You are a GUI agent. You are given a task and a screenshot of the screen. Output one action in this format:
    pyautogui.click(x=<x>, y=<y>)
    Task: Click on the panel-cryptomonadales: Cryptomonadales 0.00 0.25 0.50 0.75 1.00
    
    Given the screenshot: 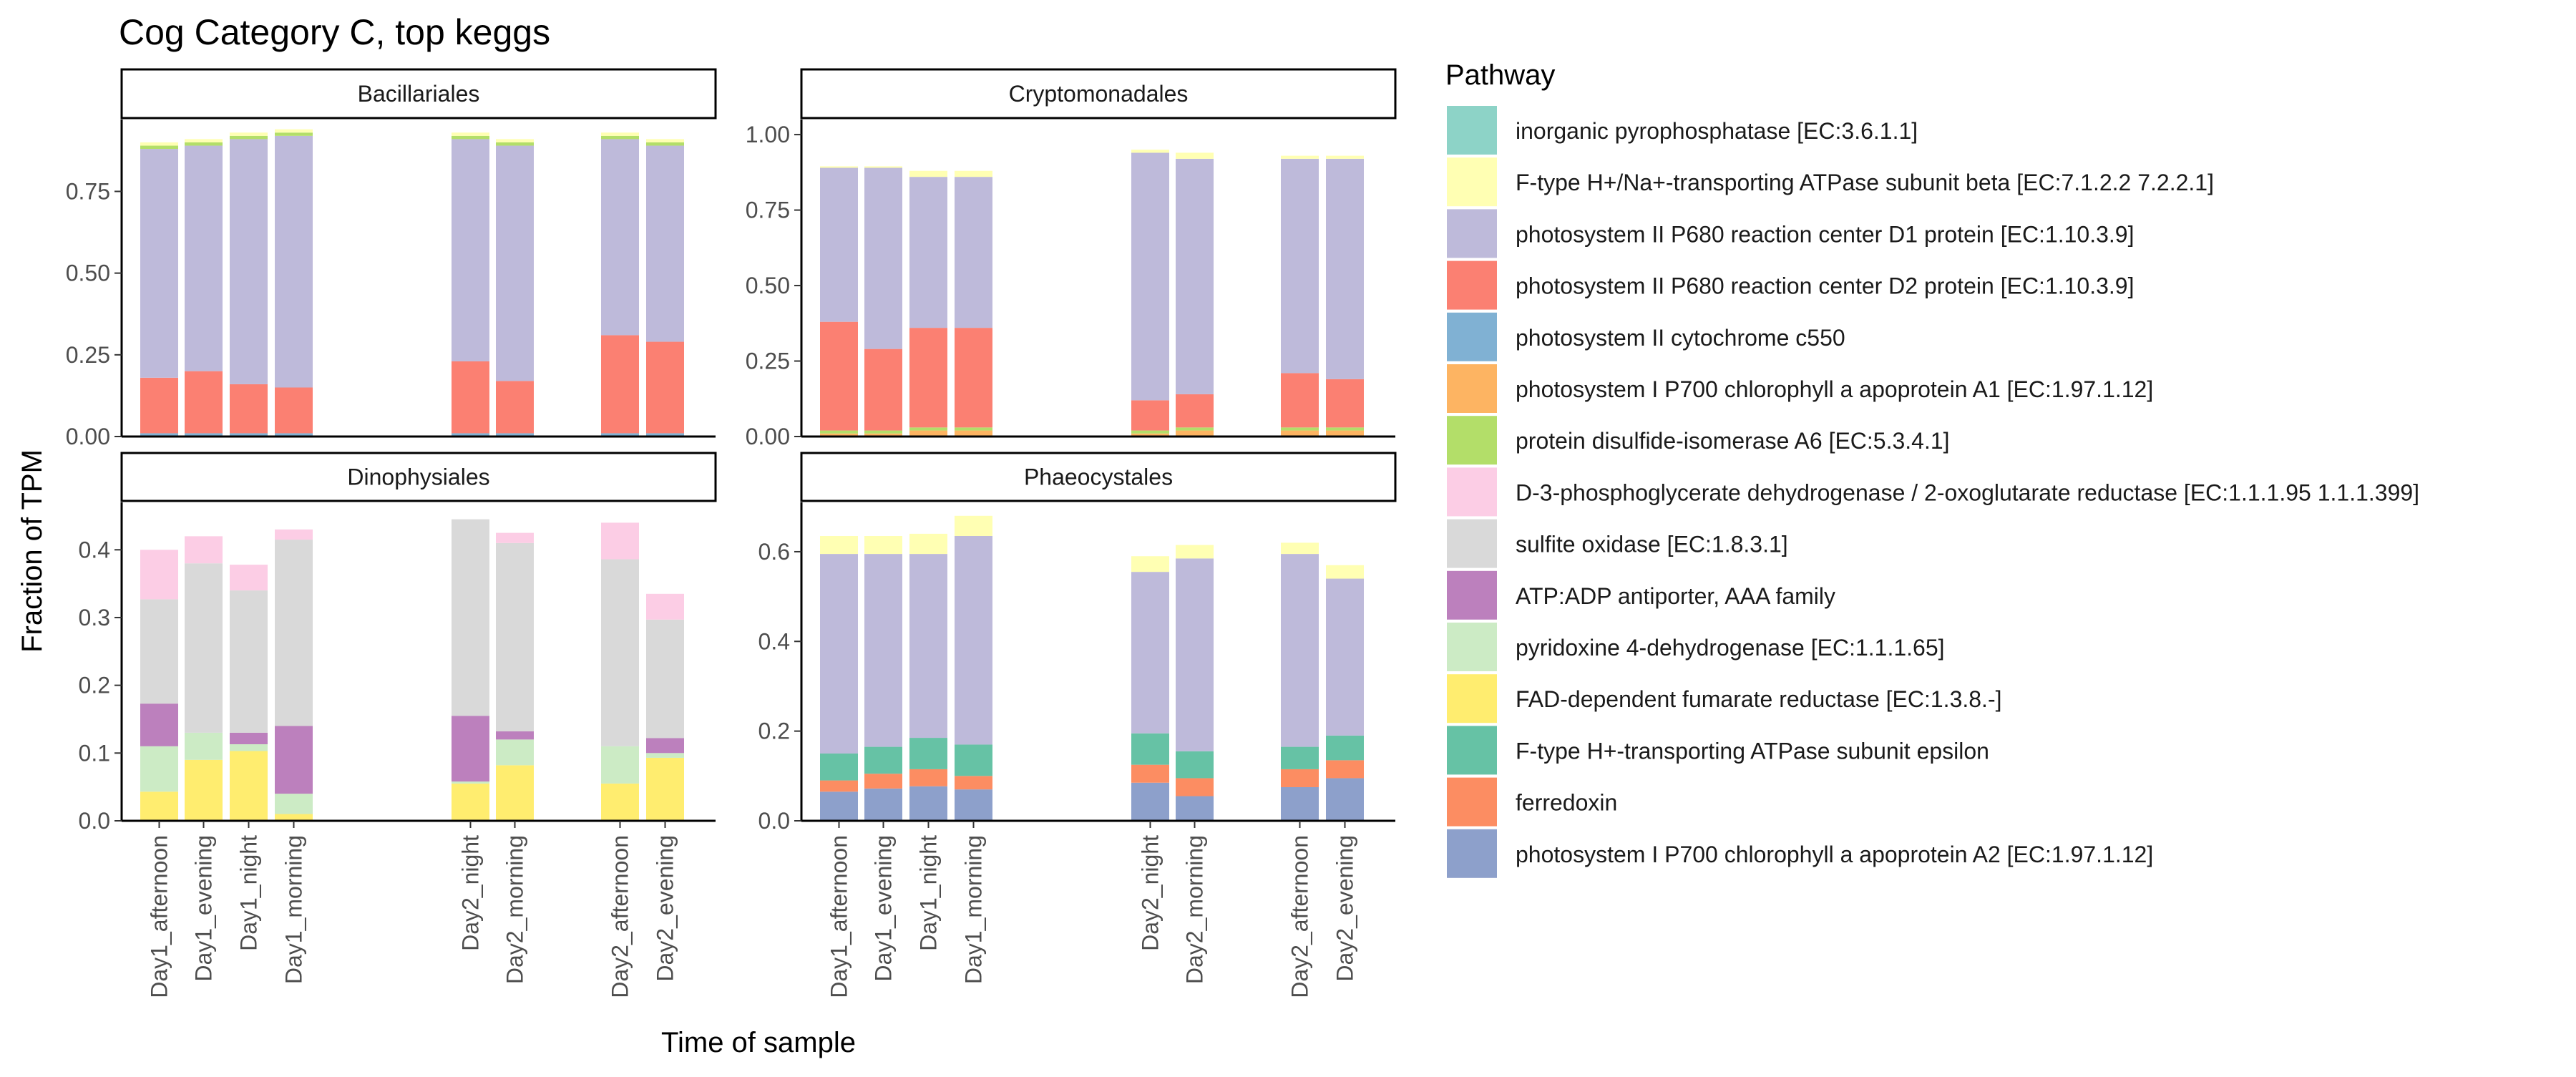 What is the action you would take?
    pyautogui.click(x=1071, y=258)
    